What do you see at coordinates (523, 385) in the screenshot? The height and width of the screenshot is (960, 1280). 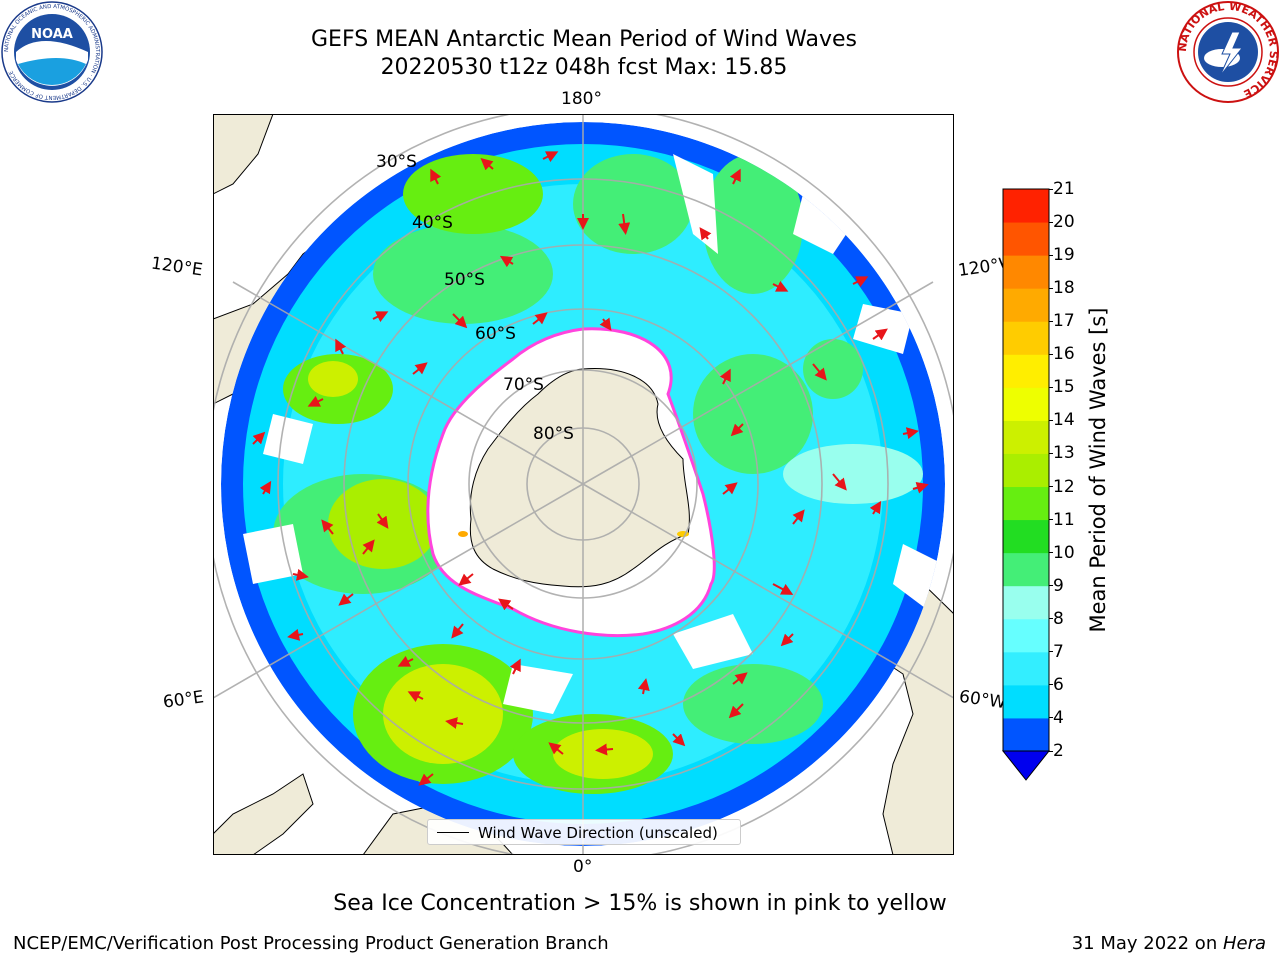 I see `lat-label-70s: 70°S` at bounding box center [523, 385].